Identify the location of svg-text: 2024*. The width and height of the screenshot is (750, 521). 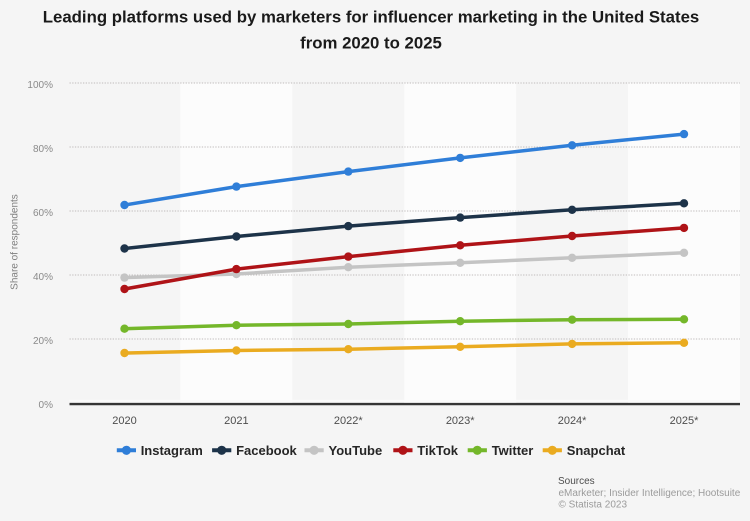
(572, 421).